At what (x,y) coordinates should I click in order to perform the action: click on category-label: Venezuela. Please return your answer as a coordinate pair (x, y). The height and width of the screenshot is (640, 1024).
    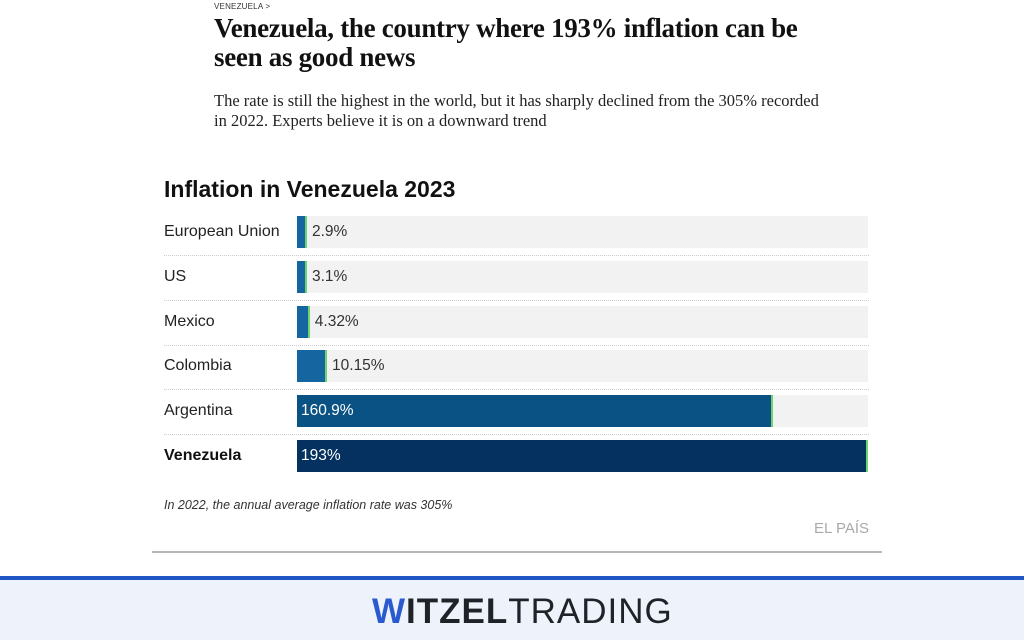
    Looking at the image, I should click on (203, 455).